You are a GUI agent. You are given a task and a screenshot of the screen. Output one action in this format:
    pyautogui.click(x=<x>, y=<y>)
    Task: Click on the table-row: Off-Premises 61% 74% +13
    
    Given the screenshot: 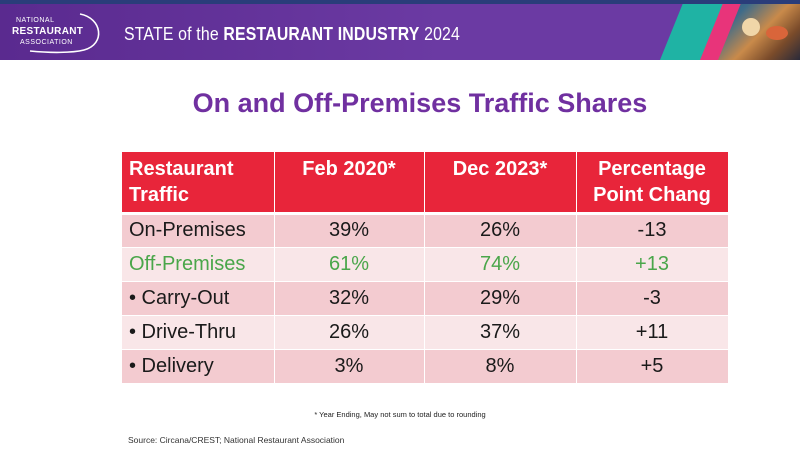 What is the action you would take?
    pyautogui.click(x=425, y=264)
    